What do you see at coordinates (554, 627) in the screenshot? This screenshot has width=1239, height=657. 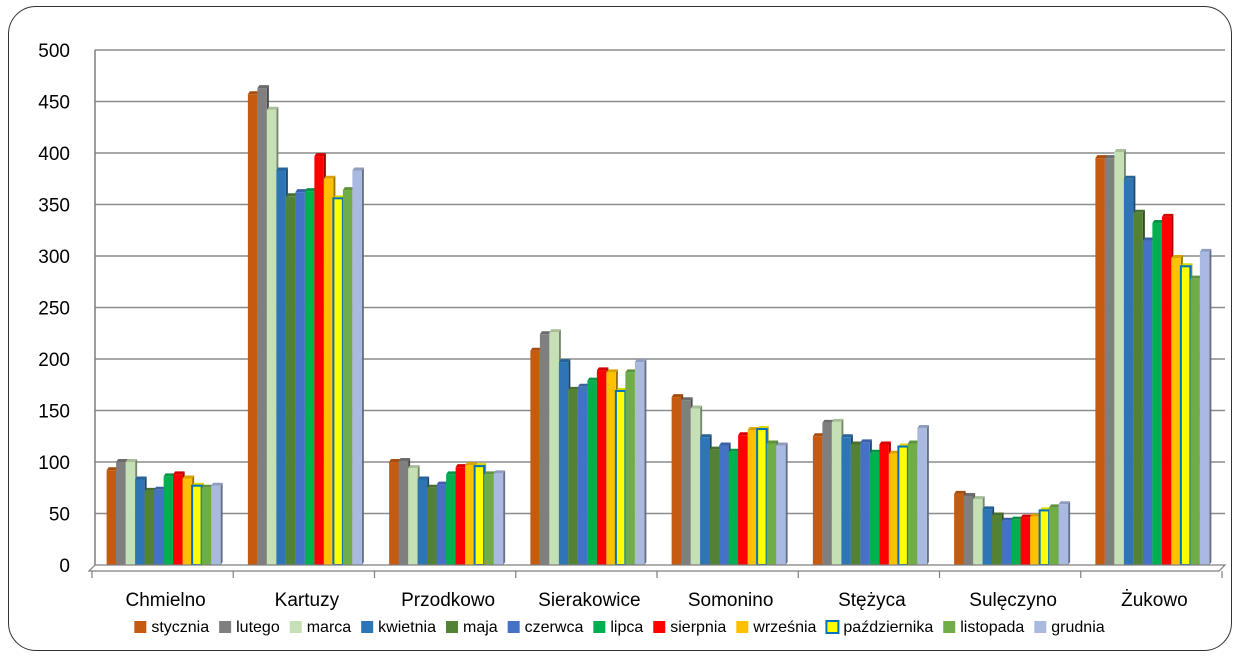 I see `legend-label: czerwca` at bounding box center [554, 627].